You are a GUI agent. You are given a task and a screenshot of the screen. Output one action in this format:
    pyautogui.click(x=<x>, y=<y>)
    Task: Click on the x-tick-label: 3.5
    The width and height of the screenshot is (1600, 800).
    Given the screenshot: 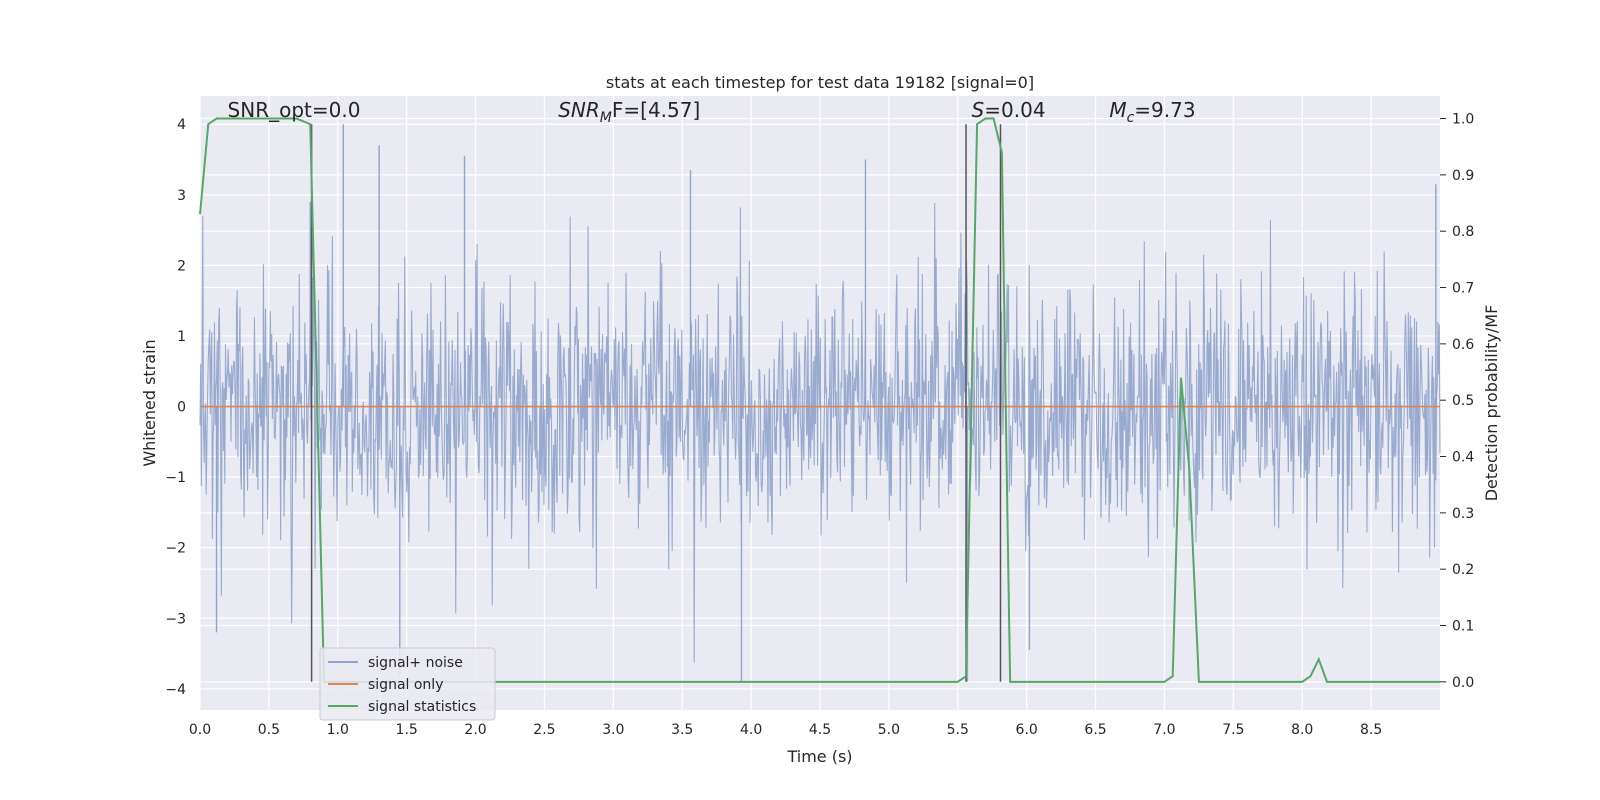 What is the action you would take?
    pyautogui.click(x=682, y=730)
    